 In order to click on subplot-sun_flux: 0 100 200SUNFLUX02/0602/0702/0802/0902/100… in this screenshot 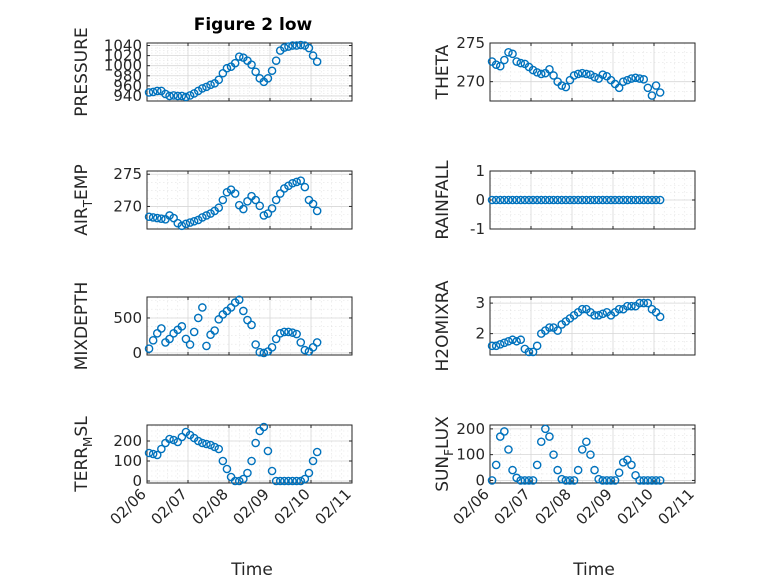, I will do `click(565, 472)`.